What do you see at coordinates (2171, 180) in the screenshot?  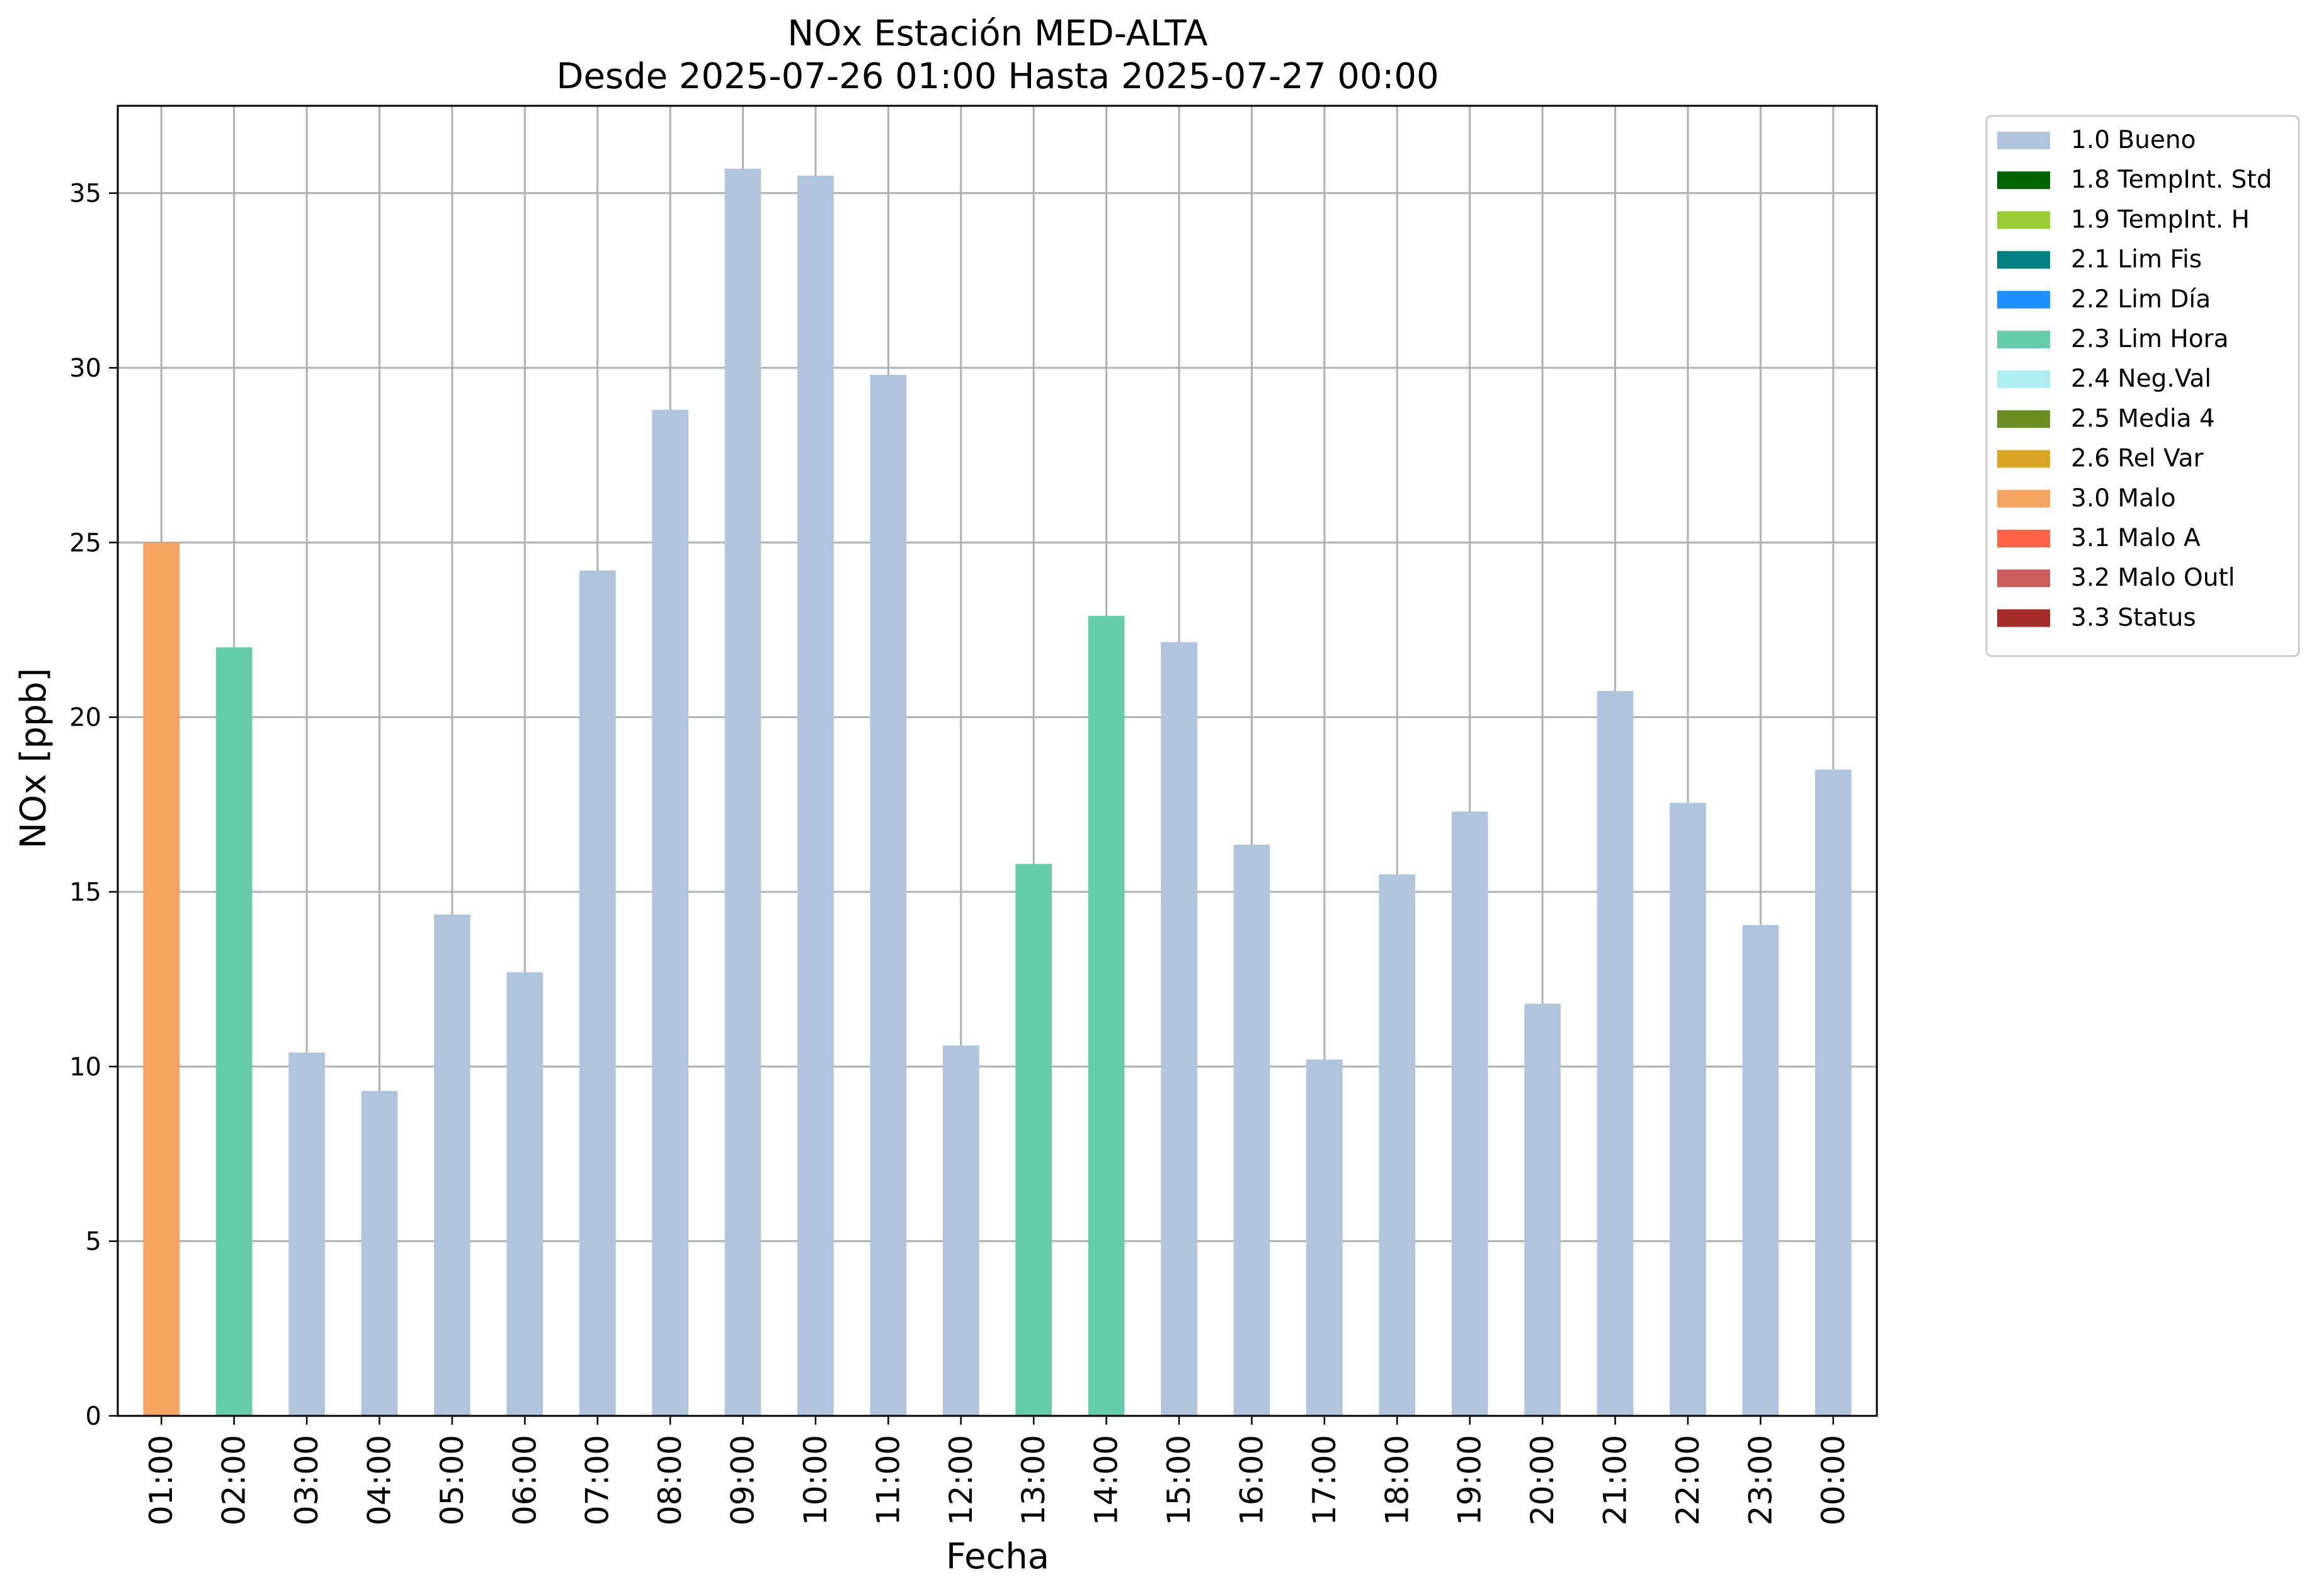 I see `legend-label: 1.8 TempInt. Std` at bounding box center [2171, 180].